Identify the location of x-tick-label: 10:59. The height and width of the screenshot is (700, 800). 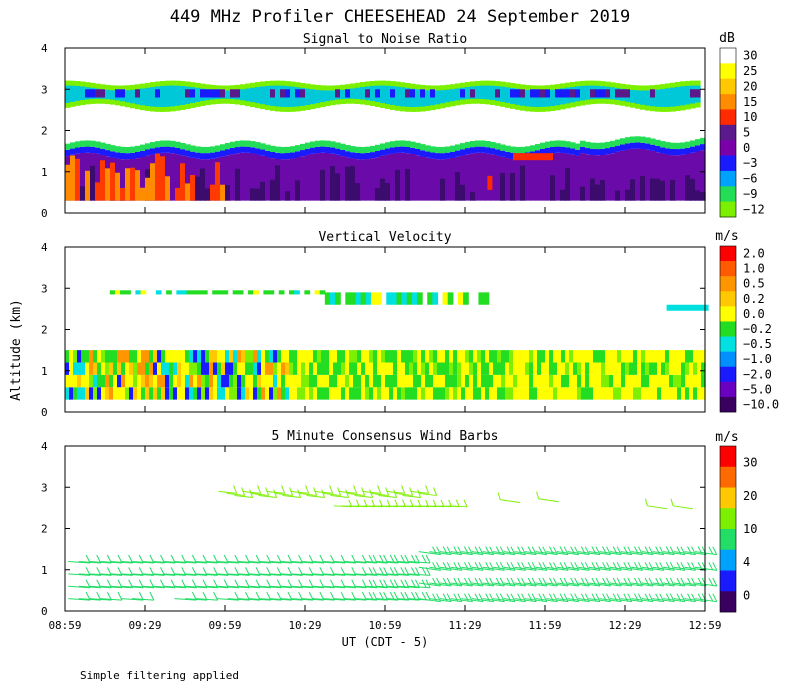
(384, 625).